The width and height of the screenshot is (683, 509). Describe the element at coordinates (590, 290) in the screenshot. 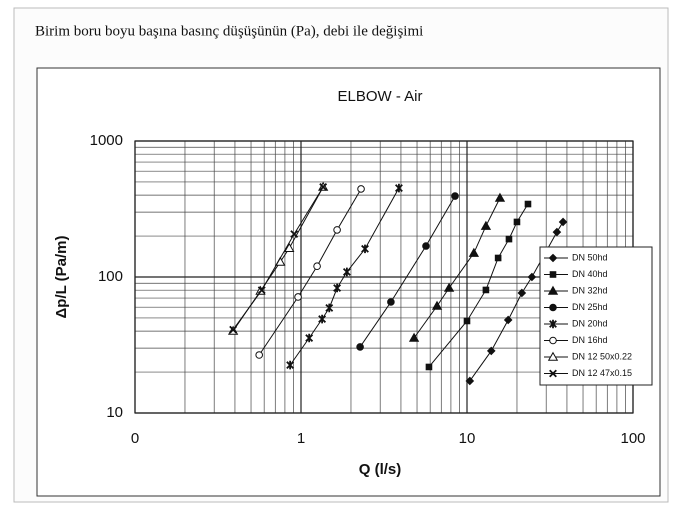

I see `legend-label: DN 32hd` at that location.